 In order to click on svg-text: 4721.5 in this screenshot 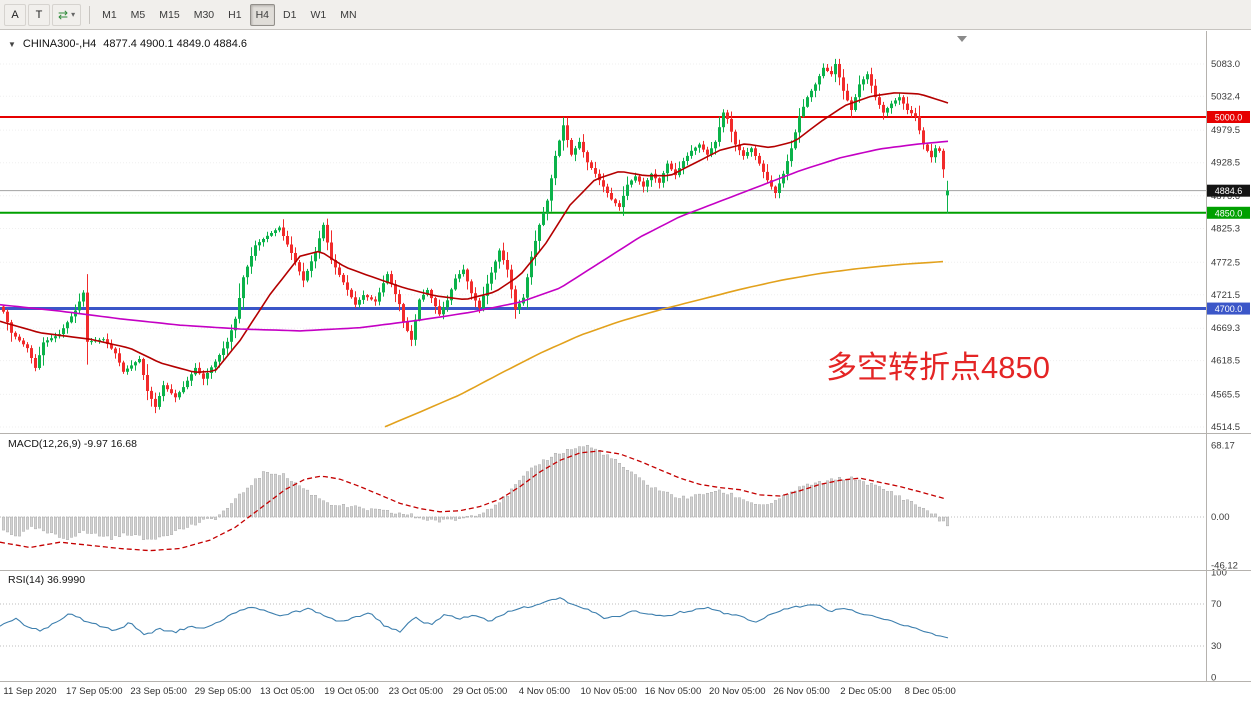, I will do `click(1225, 295)`.